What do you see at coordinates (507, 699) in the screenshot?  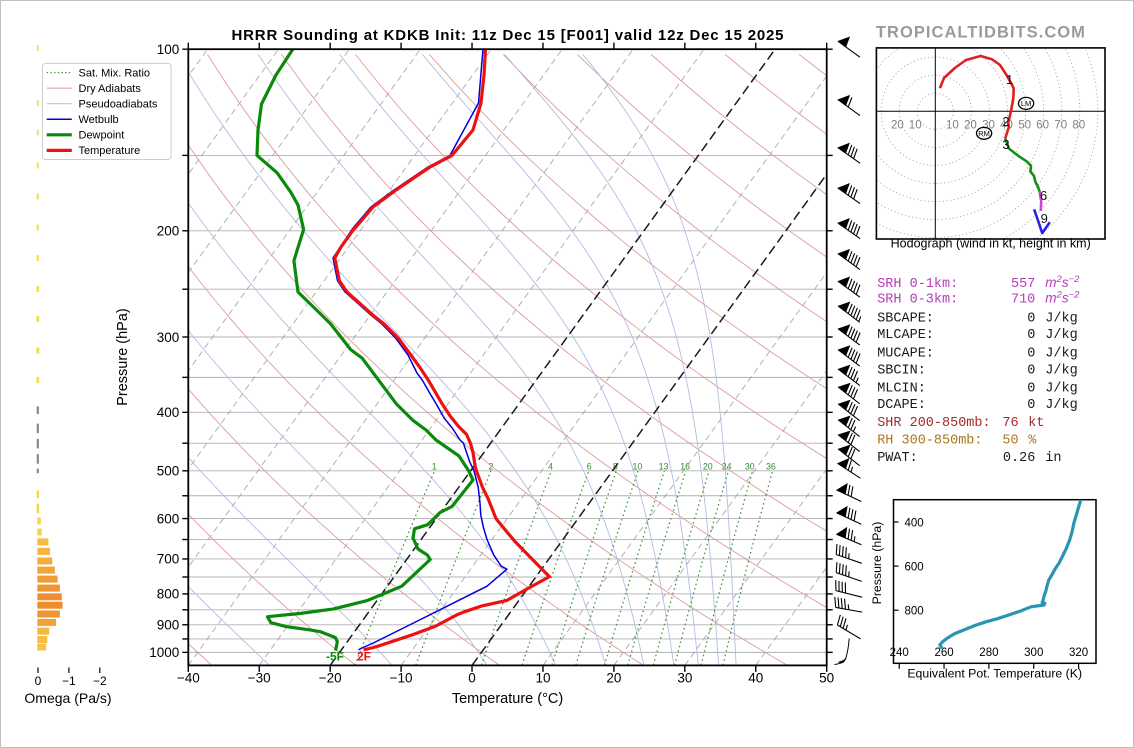 I see `svg-text: Temperature (°C)` at bounding box center [507, 699].